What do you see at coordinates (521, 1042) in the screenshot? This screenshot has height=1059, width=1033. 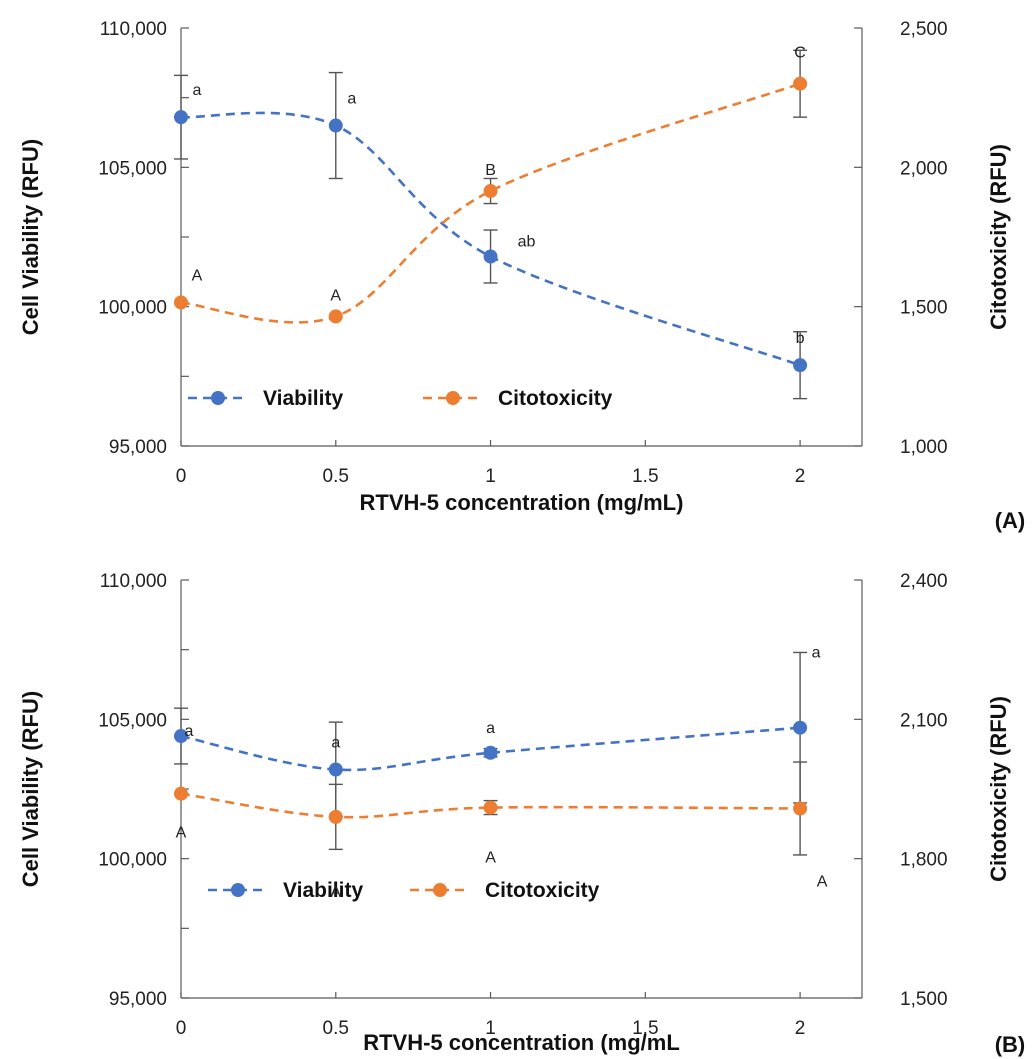 I see `x-axis-title: RTVH-5 concentration (mg/mL` at bounding box center [521, 1042].